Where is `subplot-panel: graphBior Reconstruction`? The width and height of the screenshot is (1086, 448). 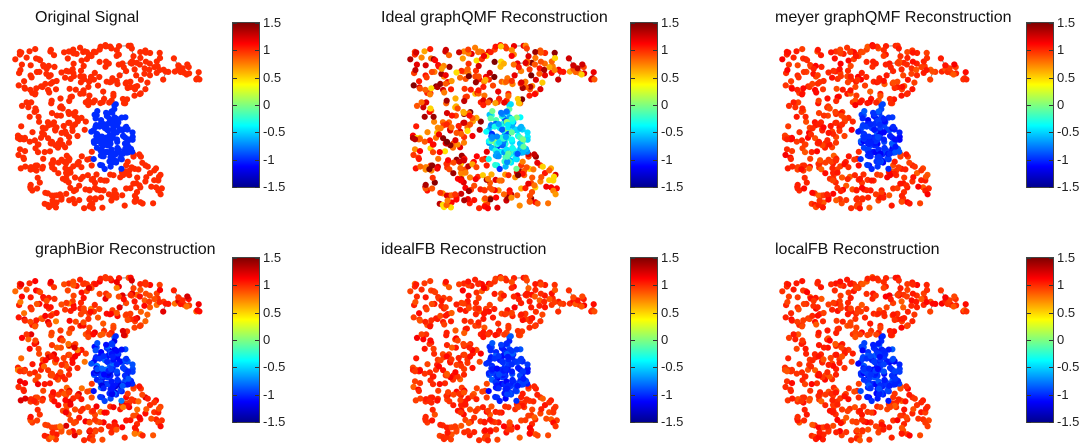 subplot-panel: graphBior Reconstruction is located at coordinates (178, 343).